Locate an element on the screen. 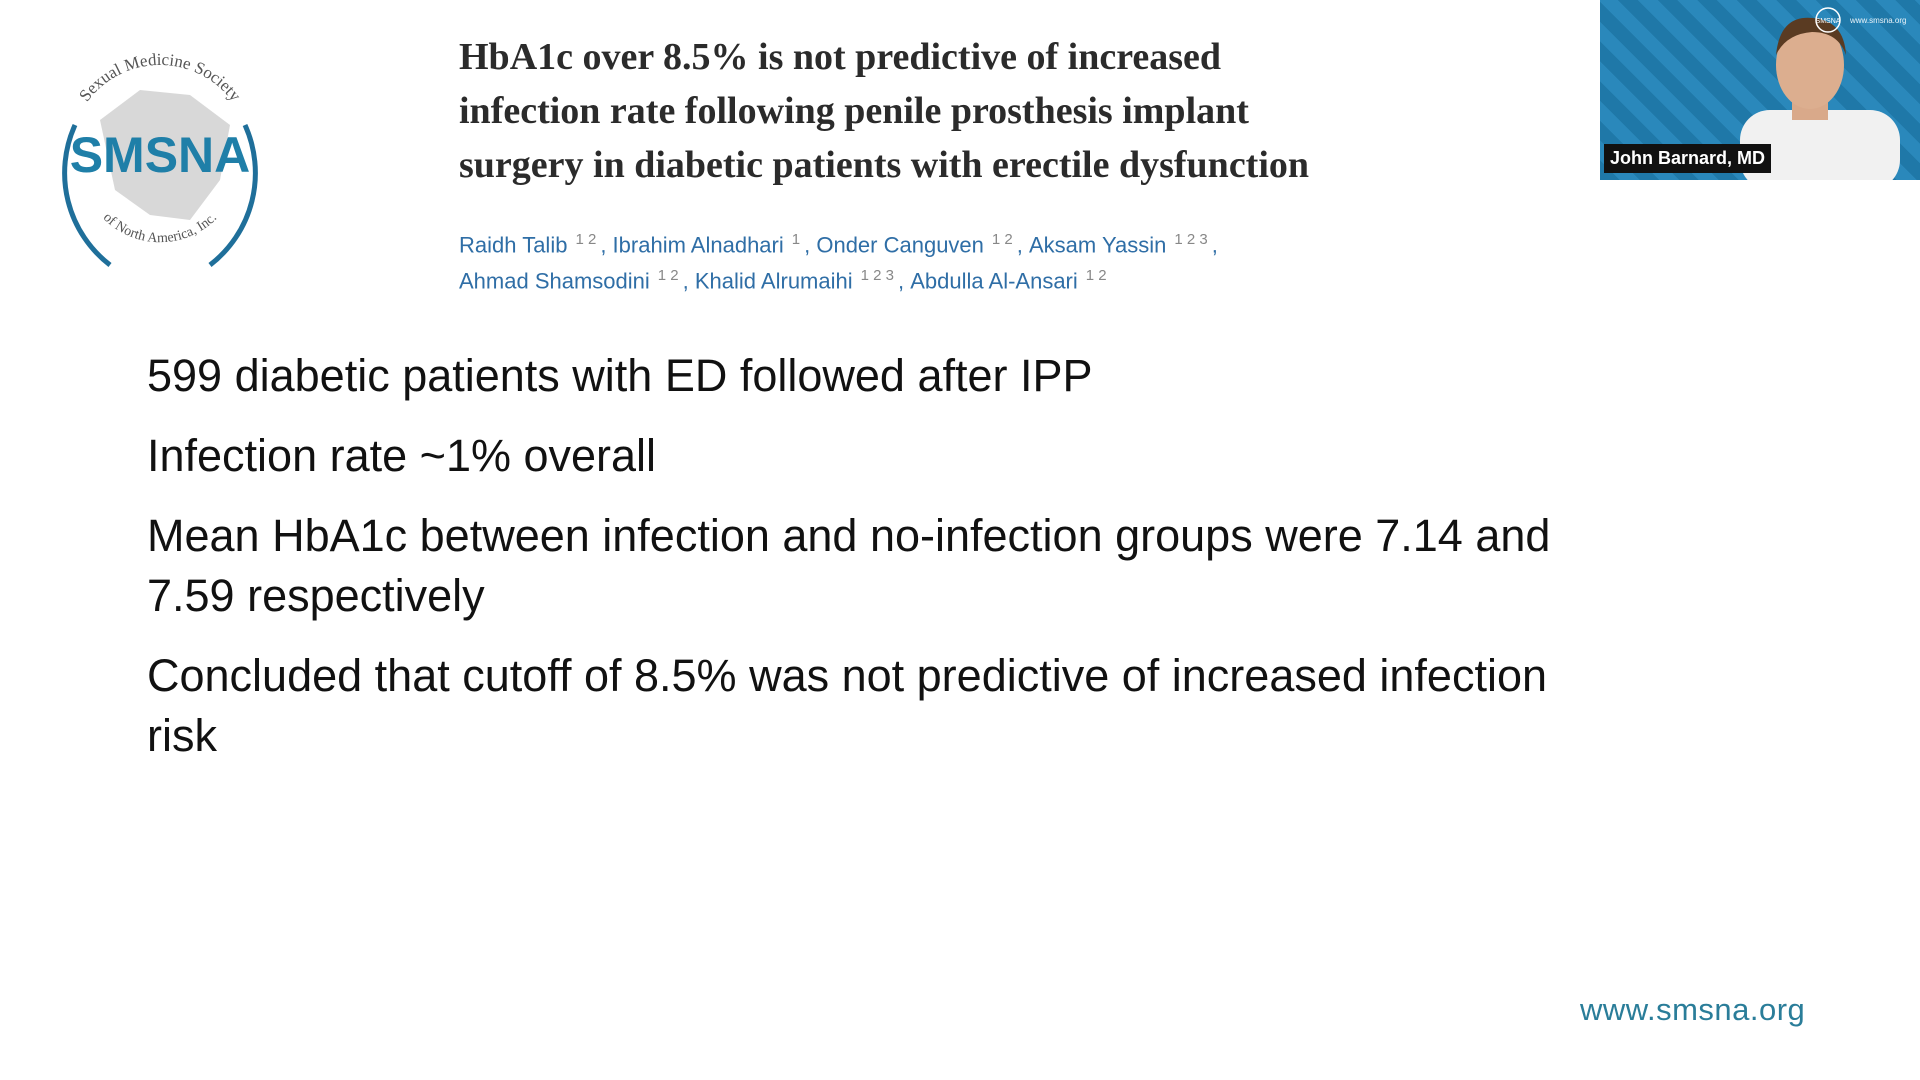 The height and width of the screenshot is (1080, 1920). shirt is located at coordinates (1820, 145).